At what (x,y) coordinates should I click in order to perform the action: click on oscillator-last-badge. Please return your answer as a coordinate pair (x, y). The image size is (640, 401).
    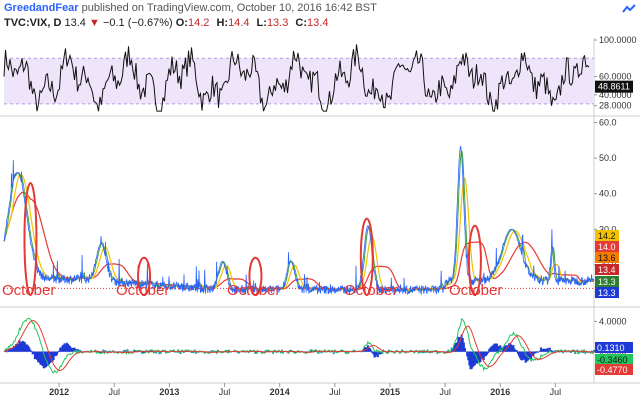
    Looking at the image, I should click on (614, 86).